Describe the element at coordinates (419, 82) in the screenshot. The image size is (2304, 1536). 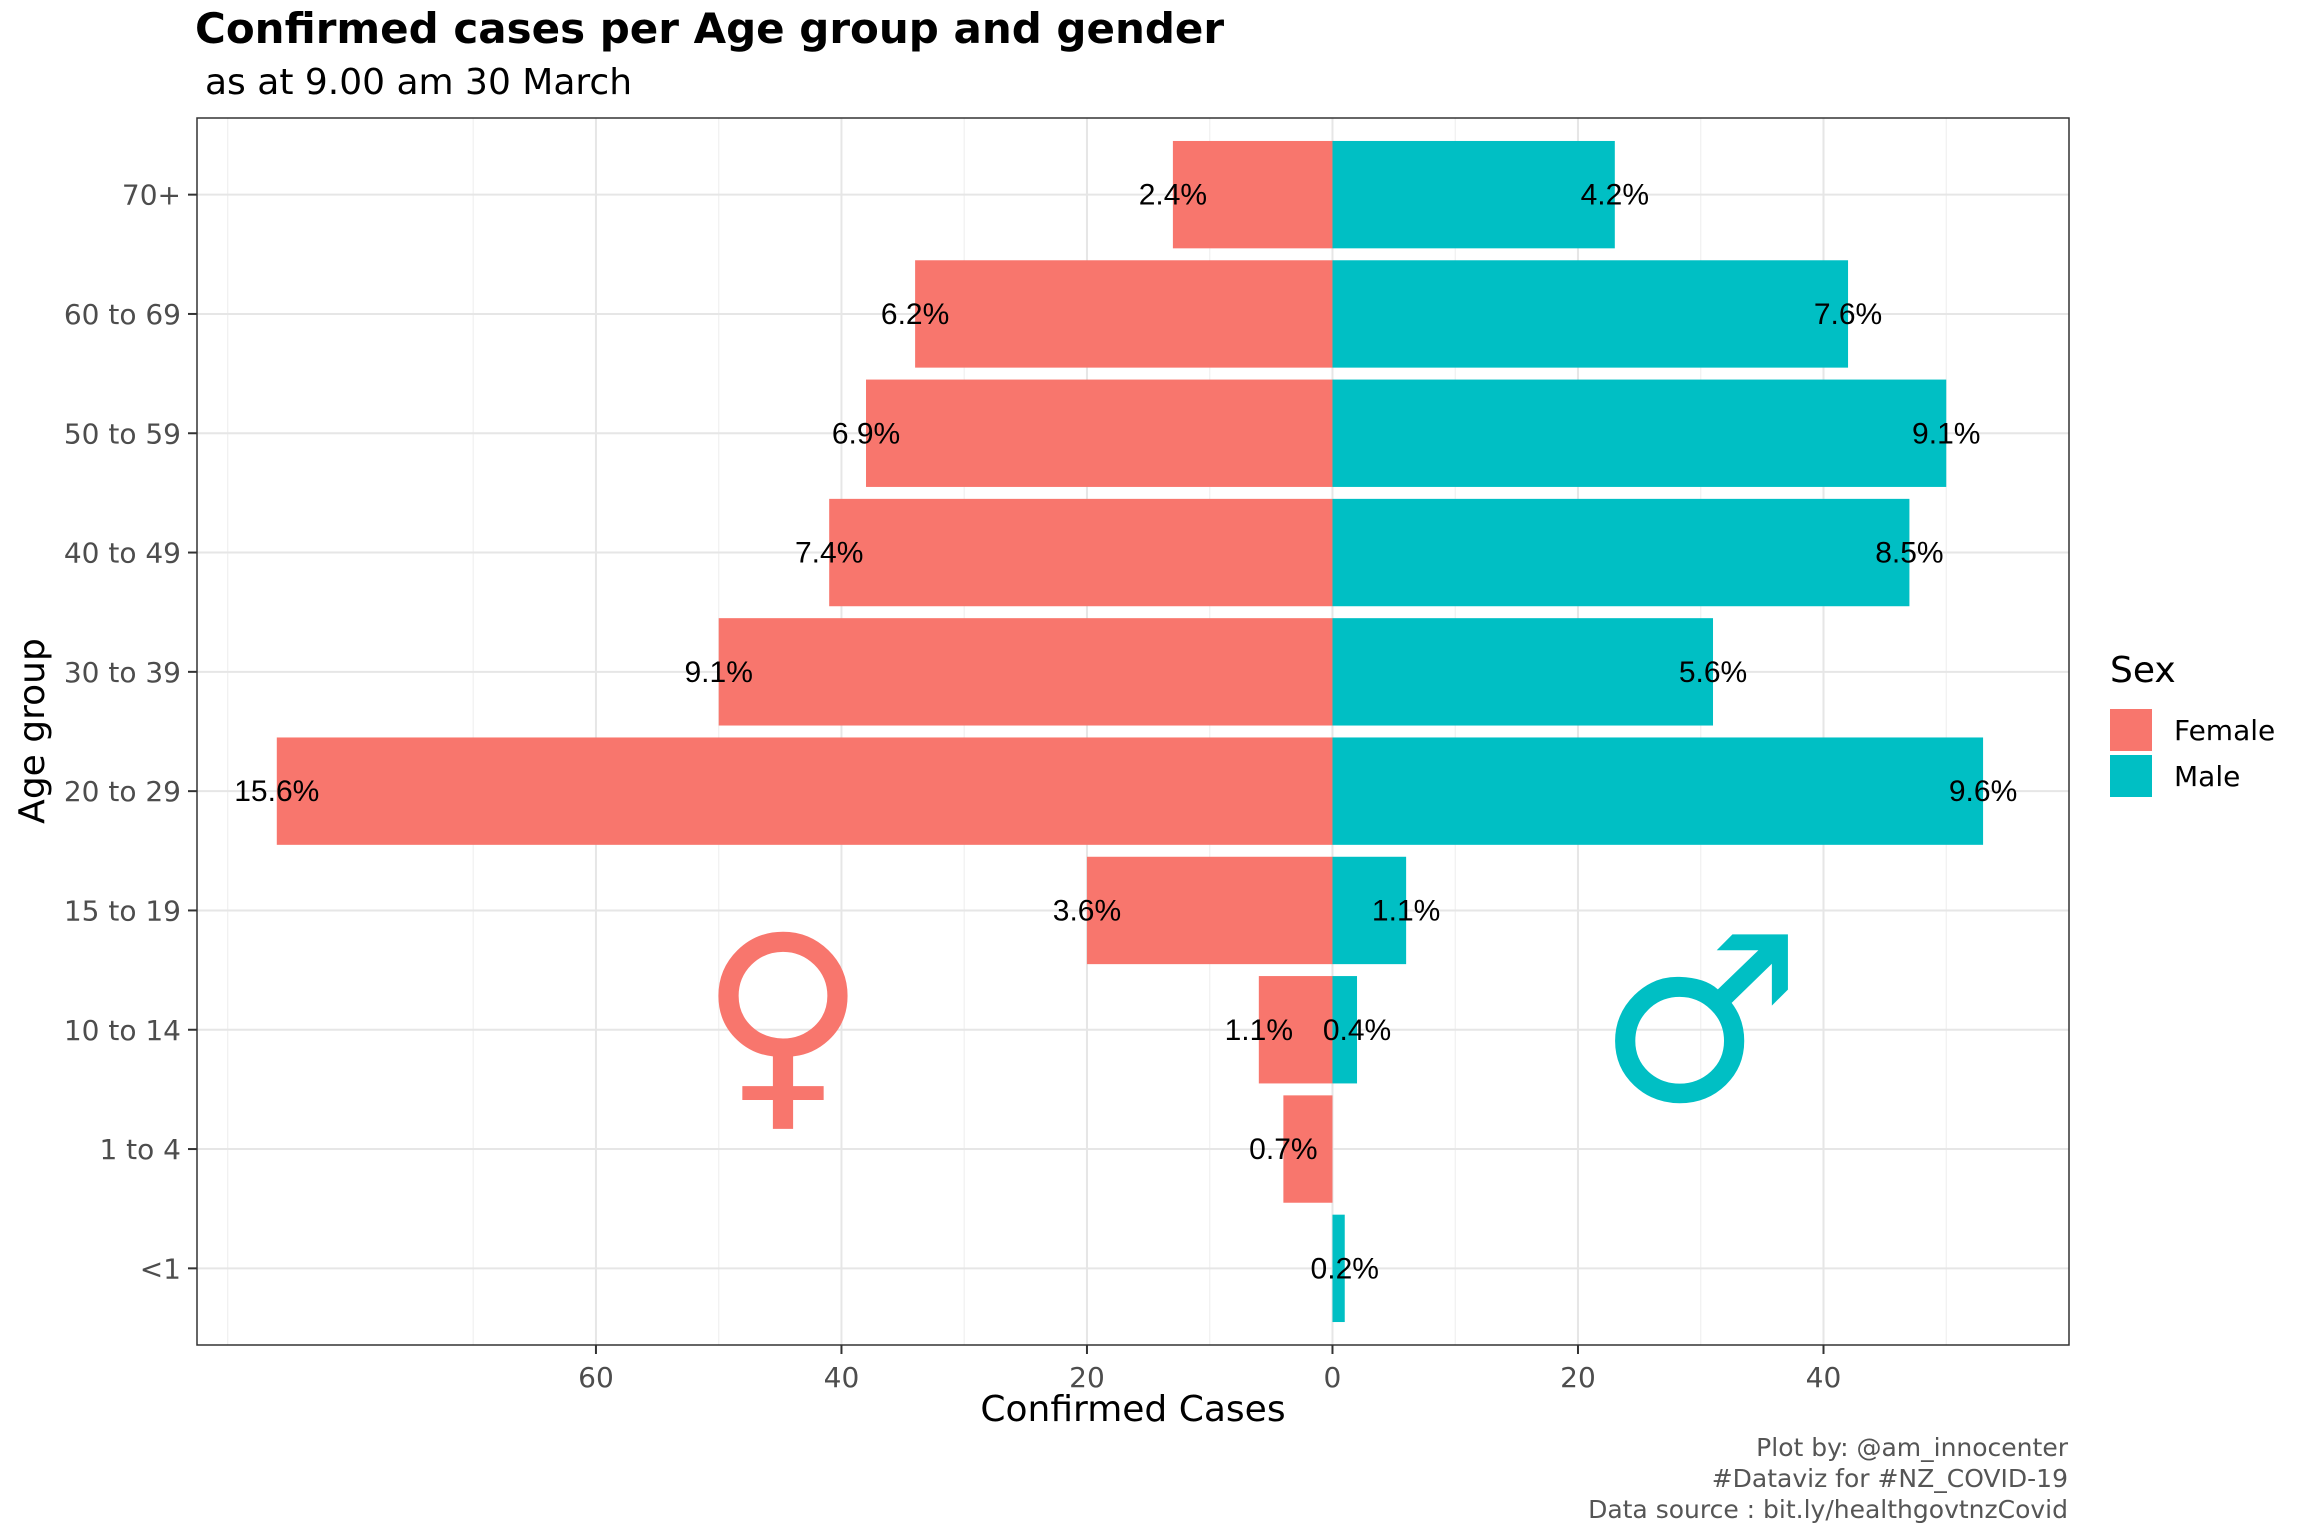
I see `chart-subtitle: as at 9.00 am 30 March` at that location.